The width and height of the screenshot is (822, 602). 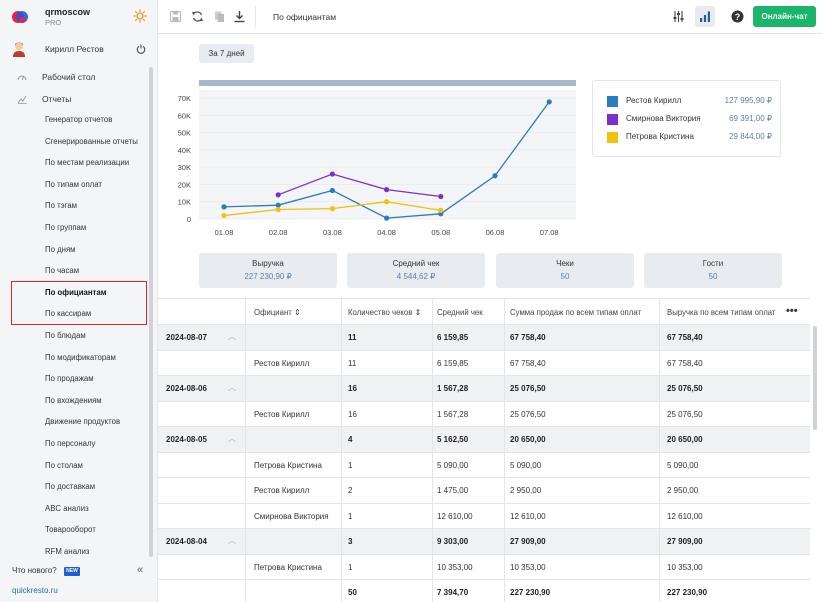 What do you see at coordinates (151, 312) in the screenshot?
I see `sidebar-scrollbar` at bounding box center [151, 312].